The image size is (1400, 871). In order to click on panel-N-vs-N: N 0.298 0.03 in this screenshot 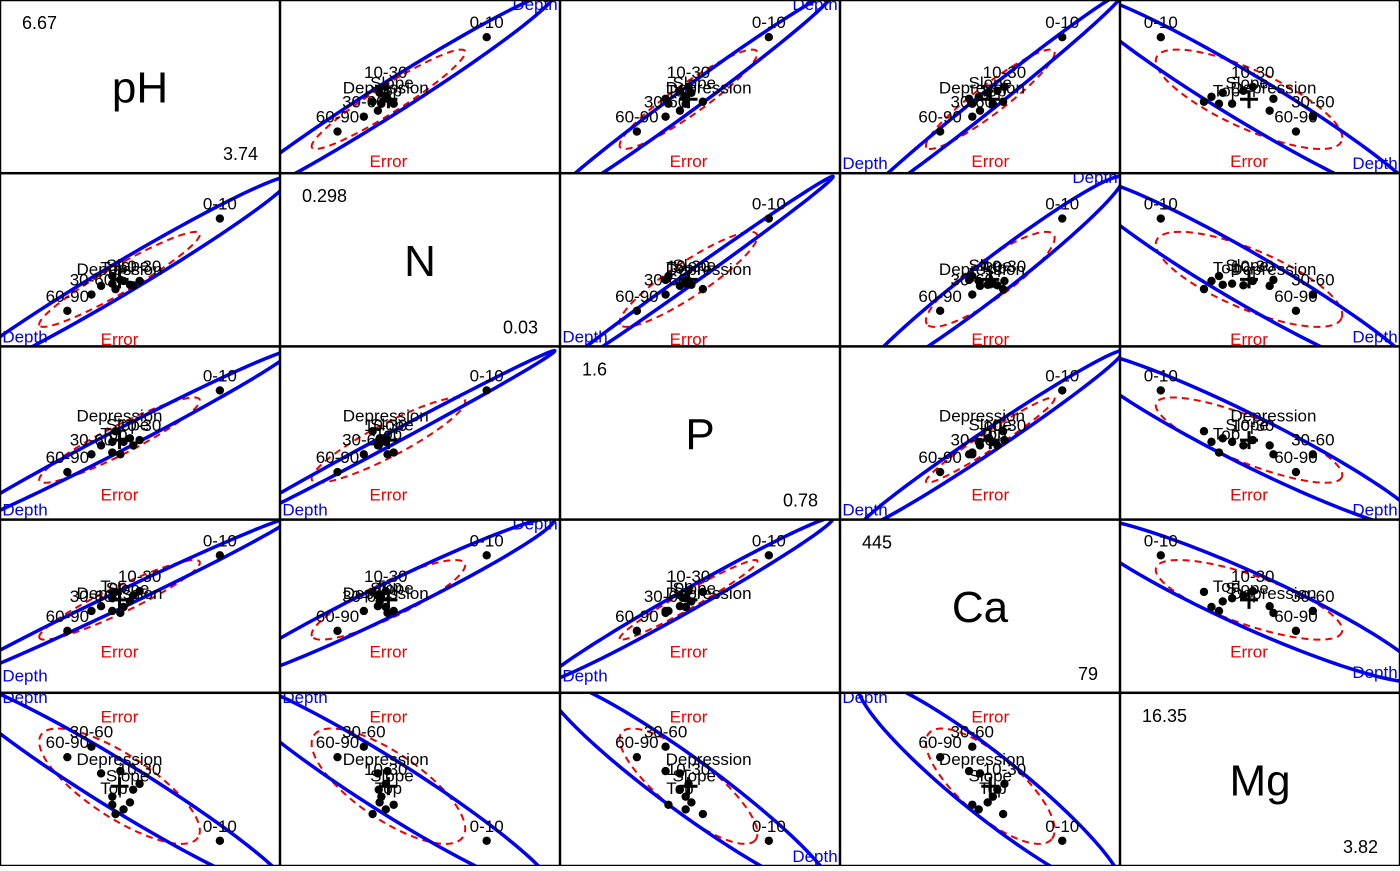, I will do `click(420, 259)`.